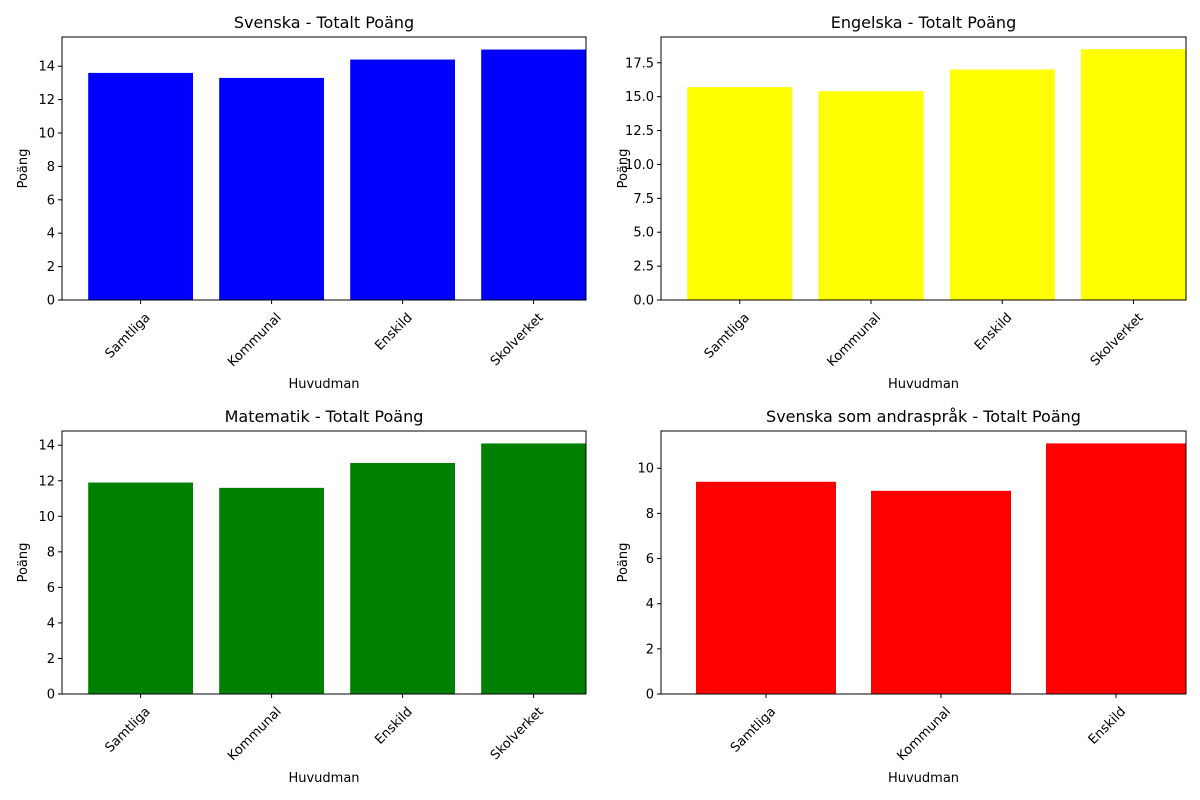  Describe the element at coordinates (643, 233) in the screenshot. I see `y-tick-label: 5.0` at that location.